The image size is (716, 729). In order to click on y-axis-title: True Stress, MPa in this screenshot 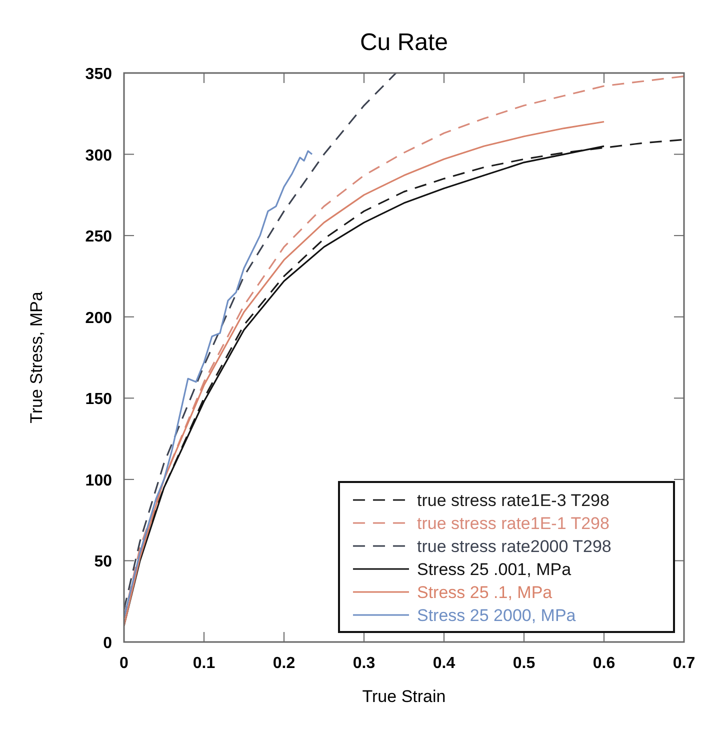, I will do `click(36, 357)`.